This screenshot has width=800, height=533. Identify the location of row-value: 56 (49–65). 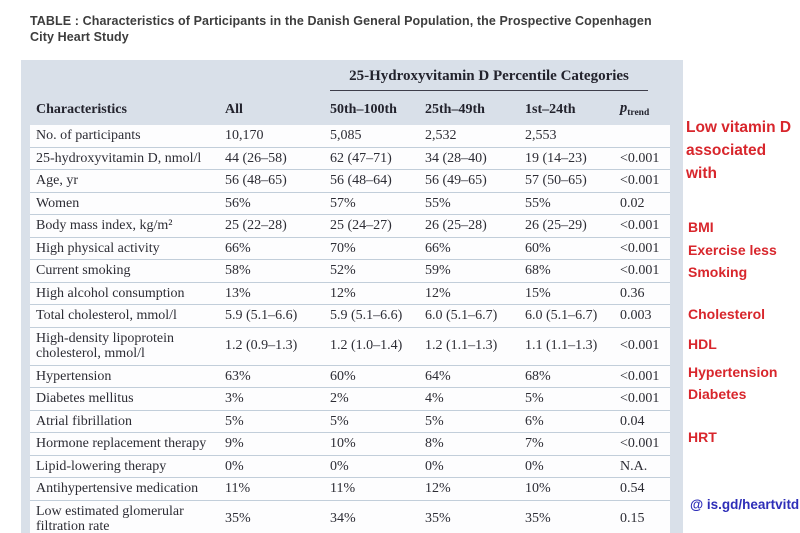
(475, 180).